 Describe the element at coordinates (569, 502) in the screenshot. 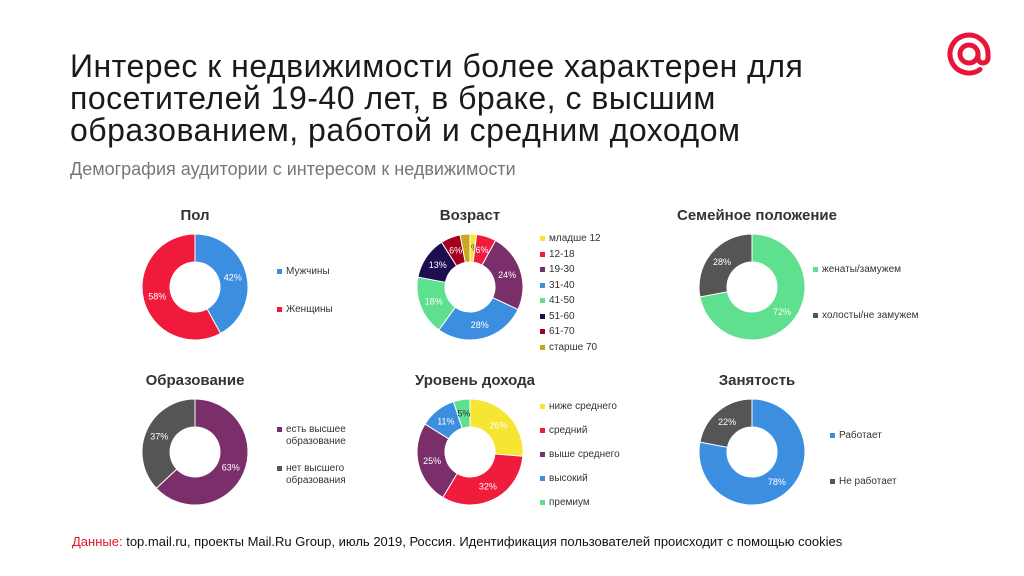

I see `income-legend-label-4: премиум` at that location.